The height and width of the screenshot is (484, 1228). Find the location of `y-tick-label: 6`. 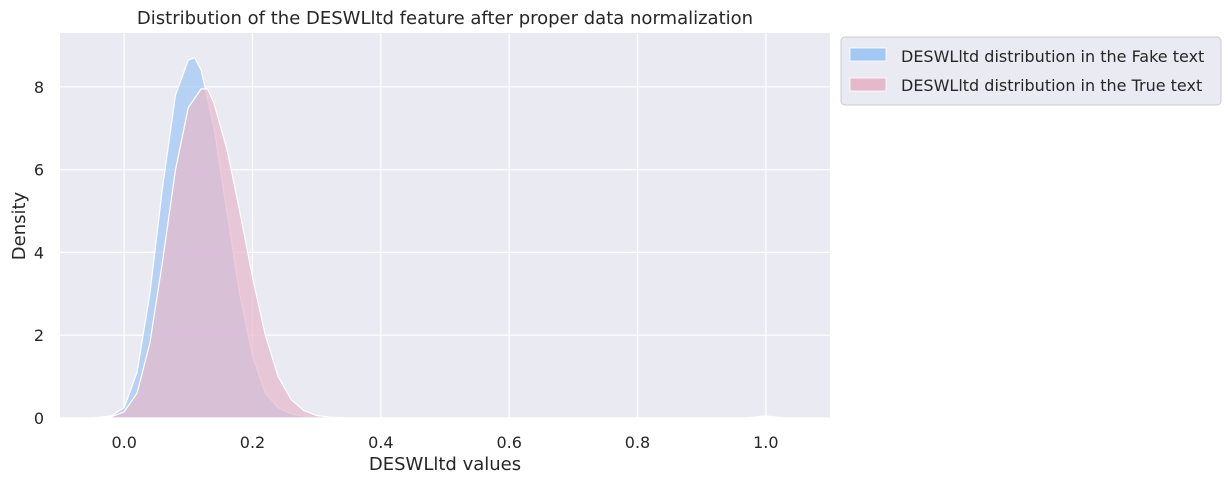

y-tick-label: 6 is located at coordinates (39, 170).